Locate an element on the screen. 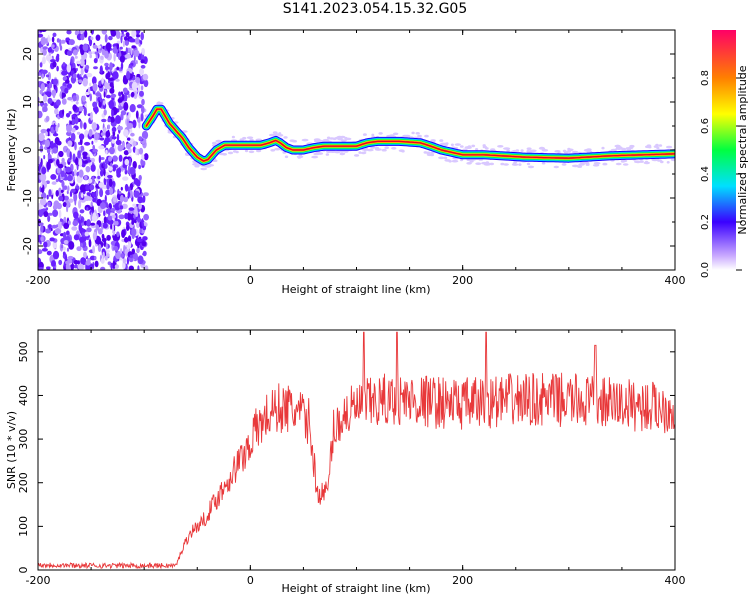 The image size is (750, 600). colorbar-tick-label: 0.4 is located at coordinates (705, 174).